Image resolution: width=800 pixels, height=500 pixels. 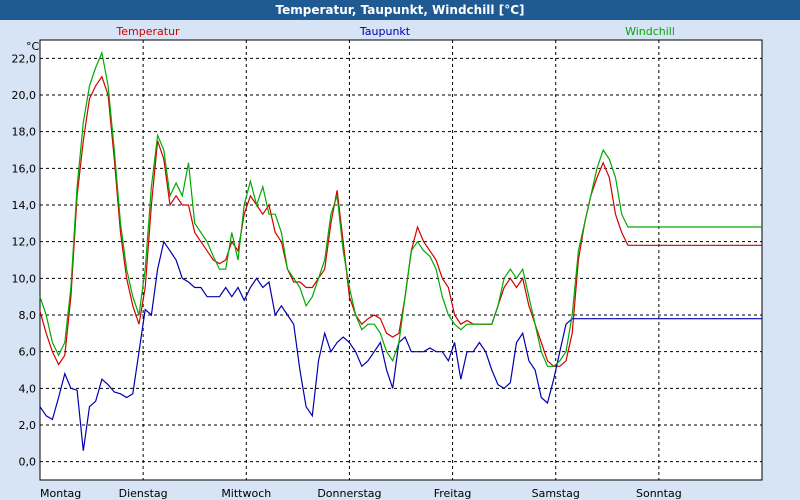 What do you see at coordinates (400, 10) in the screenshot?
I see `chart-title: Temperatur, Taupunkt, Windchill [°C]` at bounding box center [400, 10].